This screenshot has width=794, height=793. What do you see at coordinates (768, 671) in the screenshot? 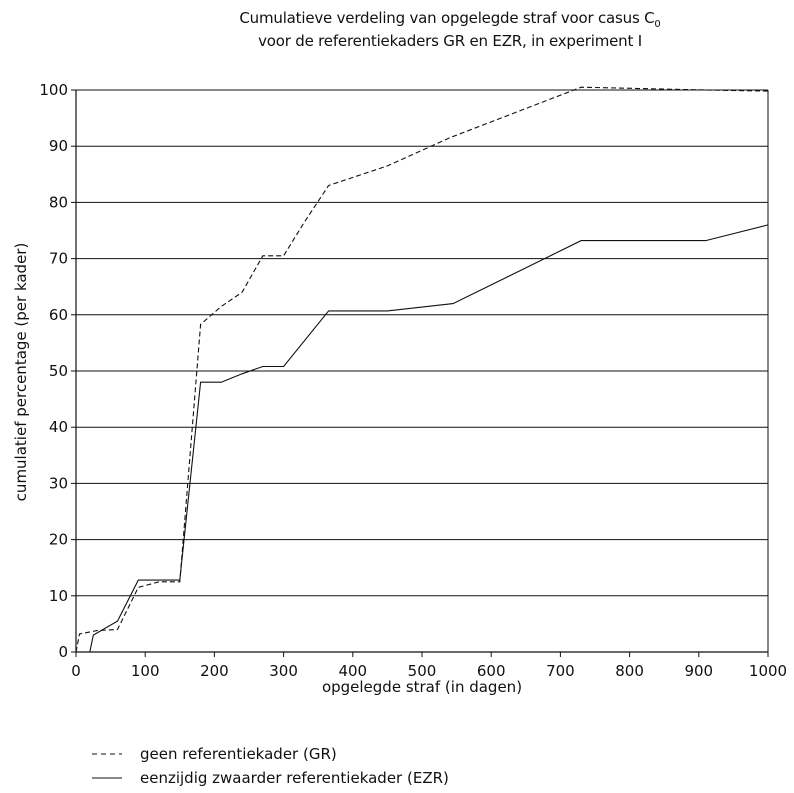
I see `x-tick-label: 1000` at bounding box center [768, 671].